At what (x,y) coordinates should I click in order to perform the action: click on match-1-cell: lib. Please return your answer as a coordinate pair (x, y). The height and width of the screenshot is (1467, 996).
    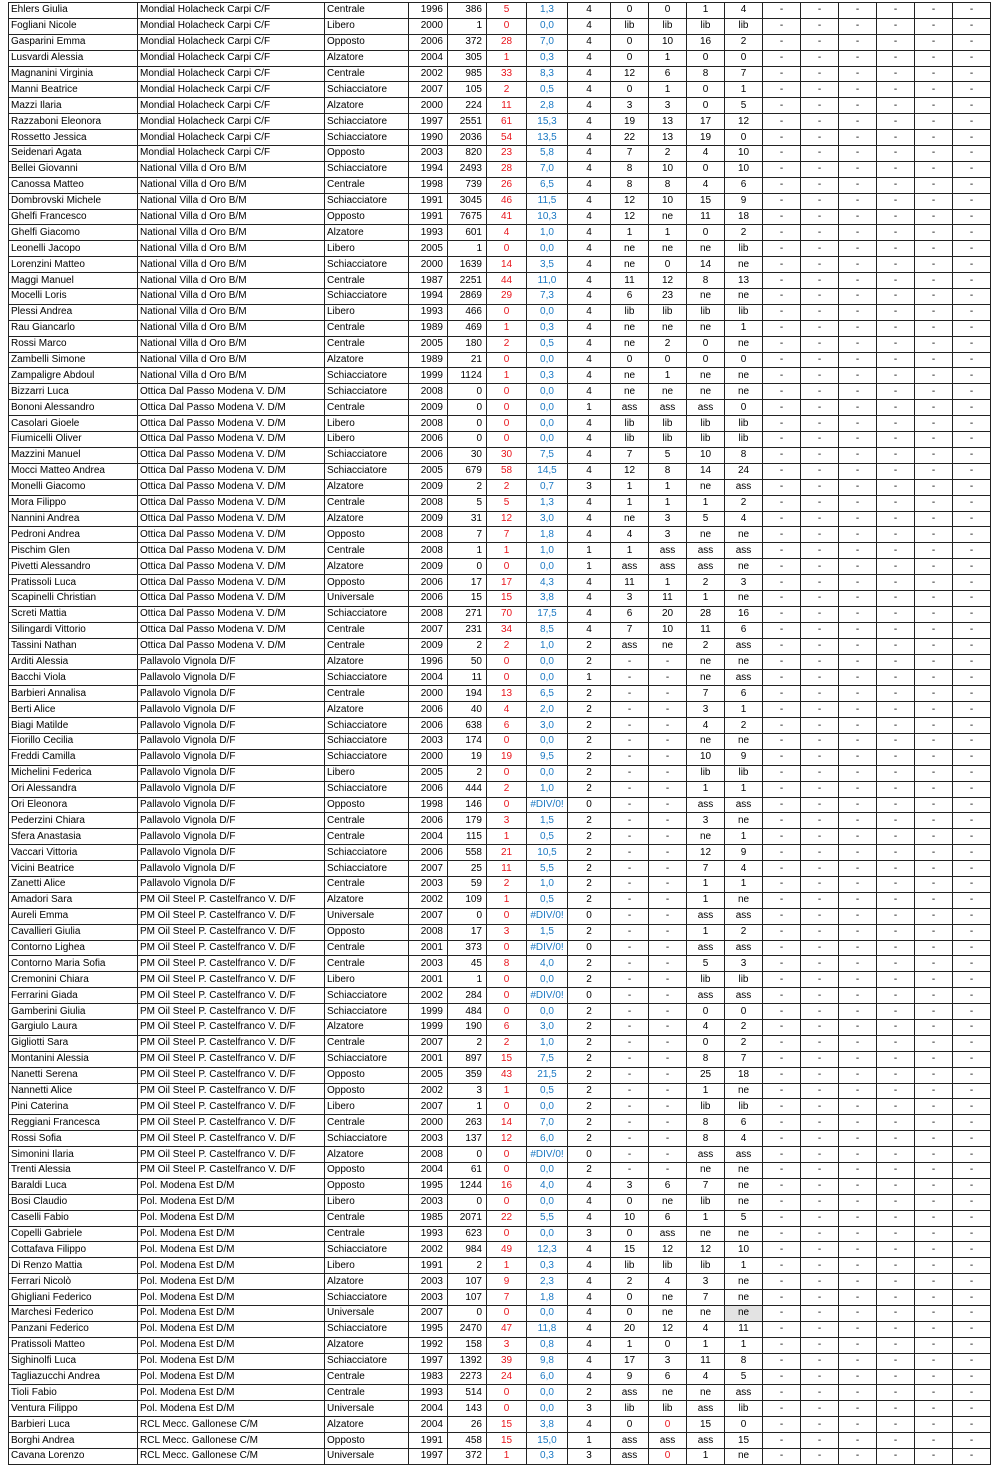
    Looking at the image, I should click on (629, 312).